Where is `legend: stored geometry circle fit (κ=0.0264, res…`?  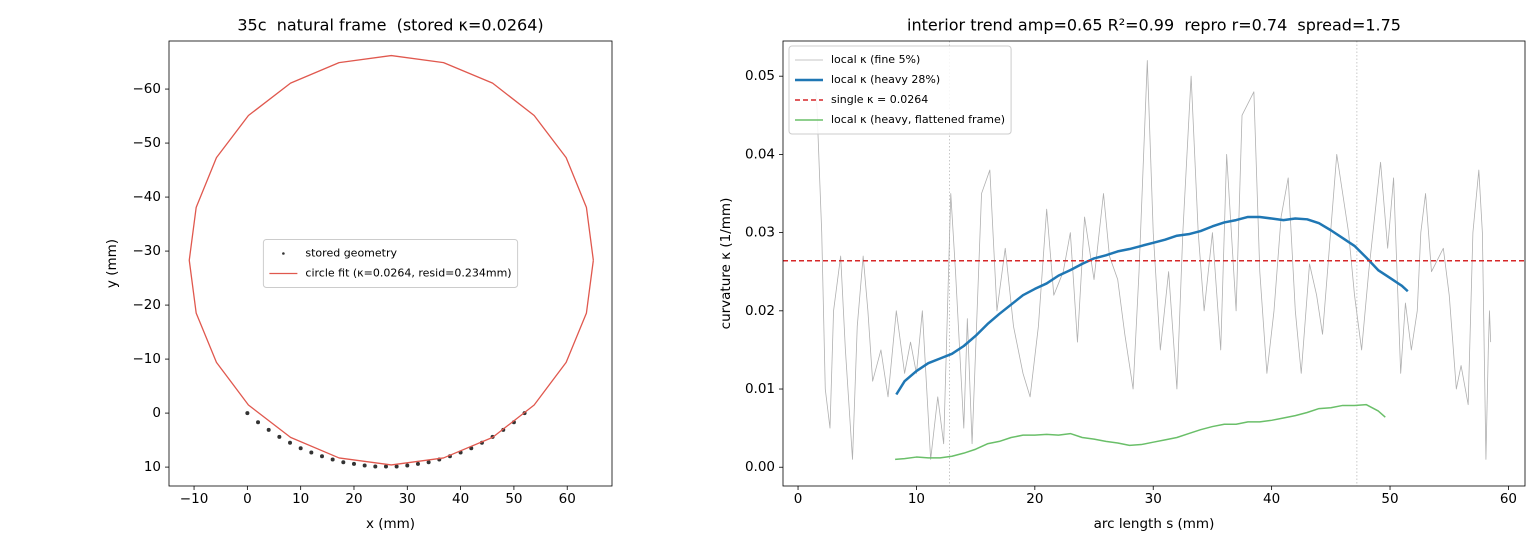 legend: stored geometry circle fit (κ=0.0264, res… is located at coordinates (390, 263).